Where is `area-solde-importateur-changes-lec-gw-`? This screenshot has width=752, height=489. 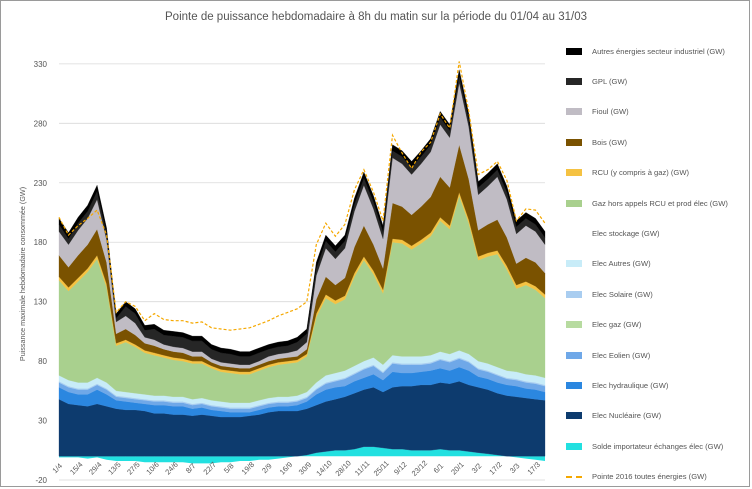
area-solde-importateur-changes-lec-gw- is located at coordinates (302, 455).